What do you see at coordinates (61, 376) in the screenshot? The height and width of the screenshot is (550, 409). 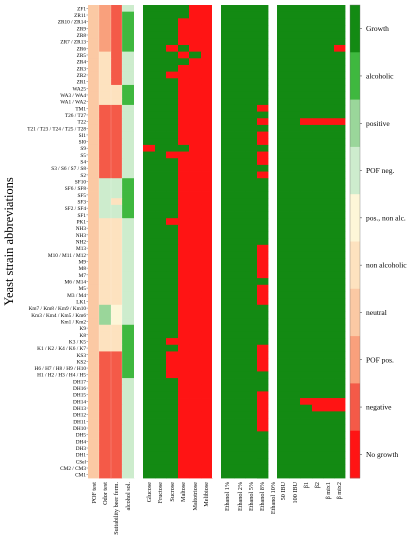 I see `row-label: H1 / H2 / H3 / H4 / H5` at bounding box center [61, 376].